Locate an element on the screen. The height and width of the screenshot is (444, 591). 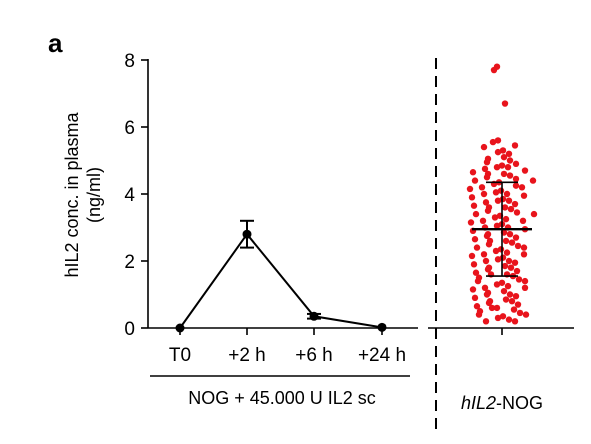
y-tick-label: 6 is located at coordinates (129, 128).